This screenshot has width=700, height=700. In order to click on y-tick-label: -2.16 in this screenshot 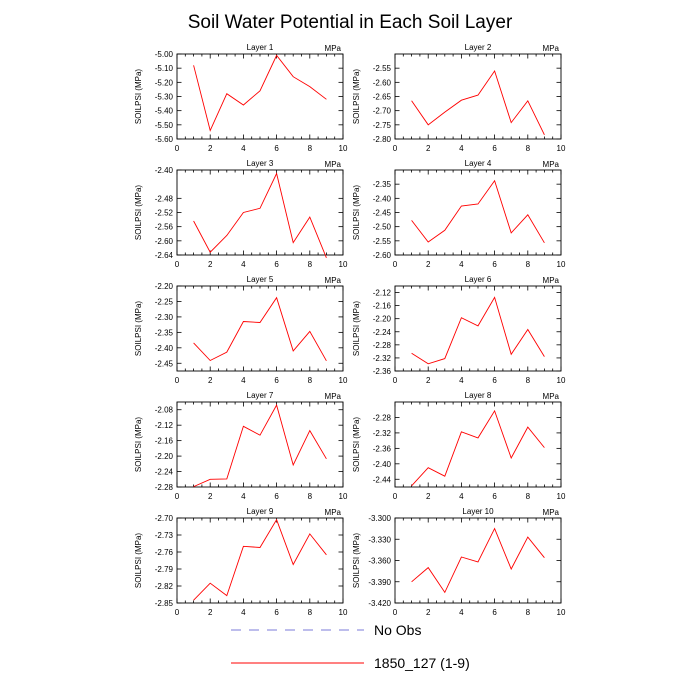, I will do `click(382, 306)`.